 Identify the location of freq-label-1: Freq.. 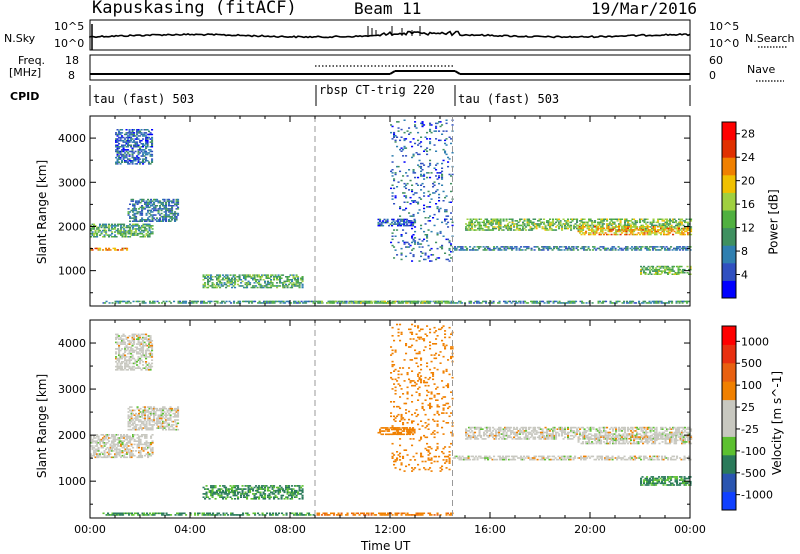
(32, 60).